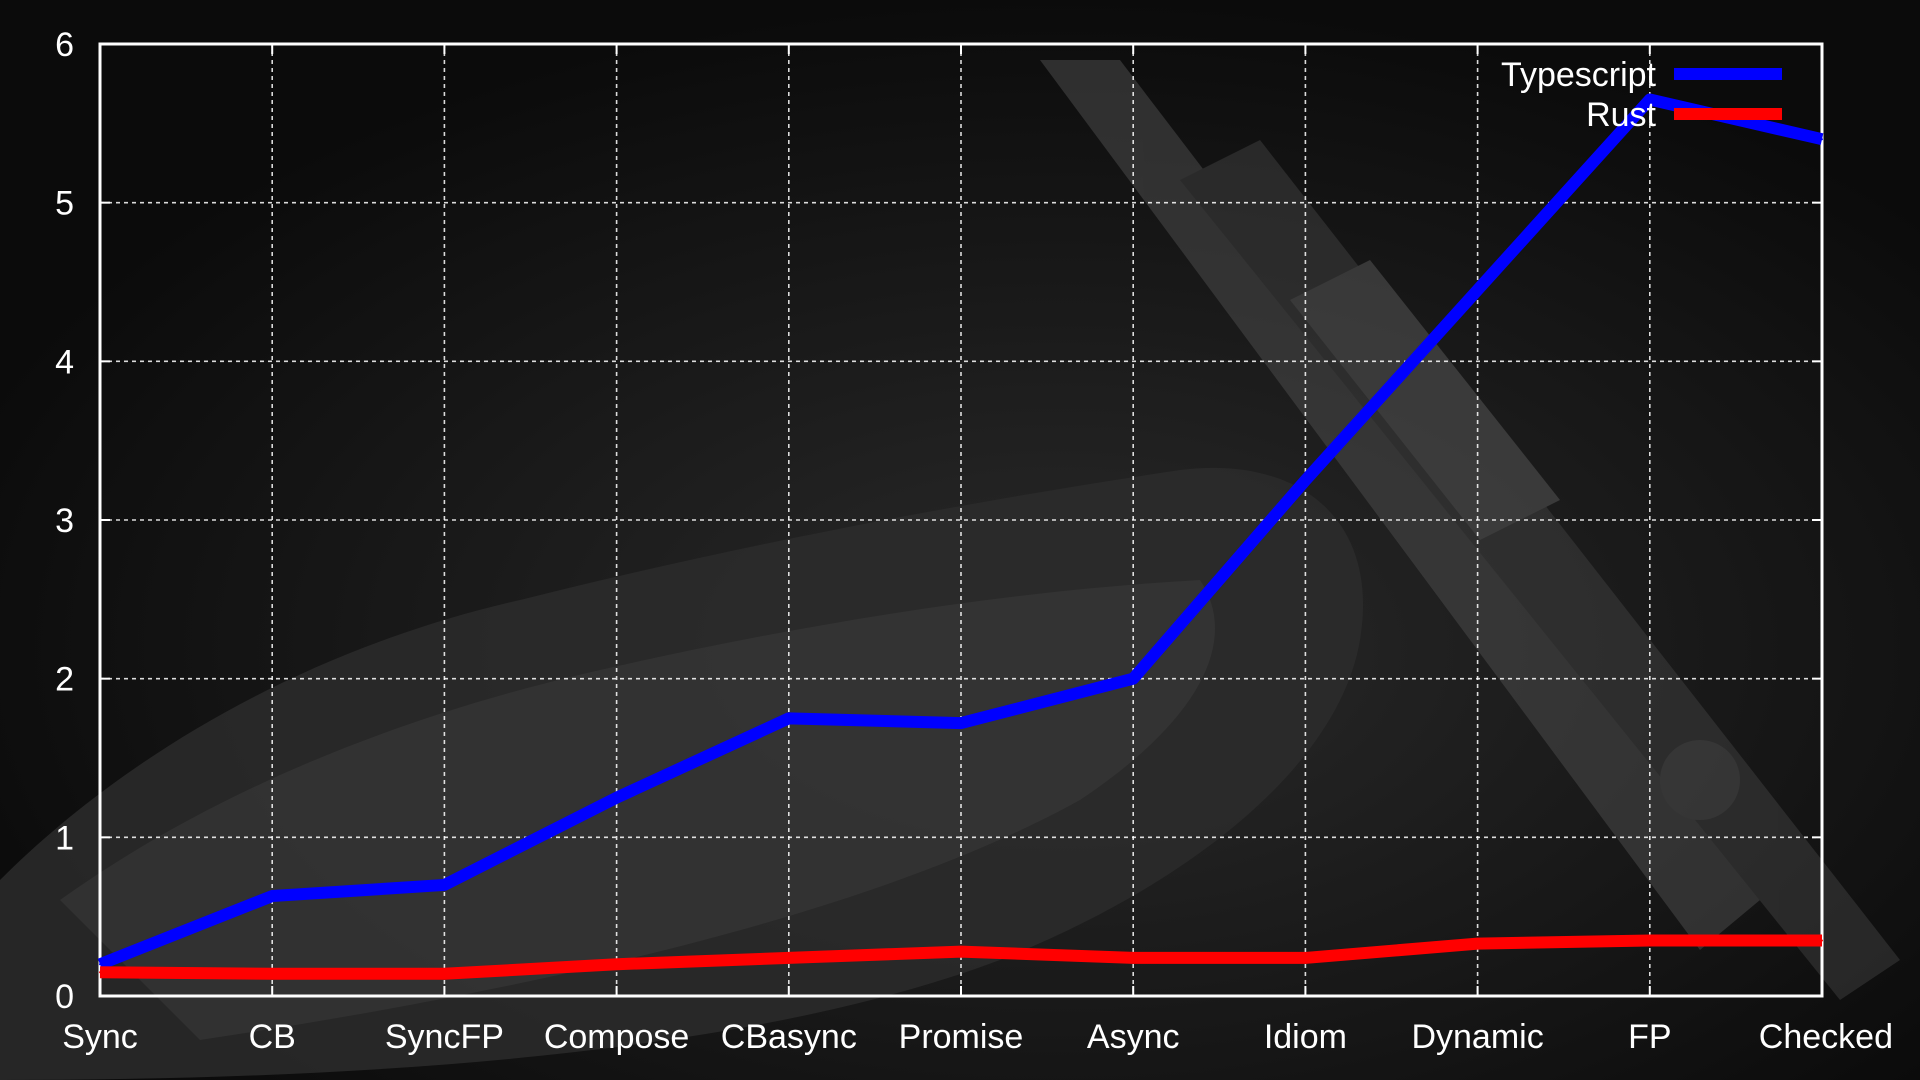  I want to click on y-tick-label: 6, so click(64, 45).